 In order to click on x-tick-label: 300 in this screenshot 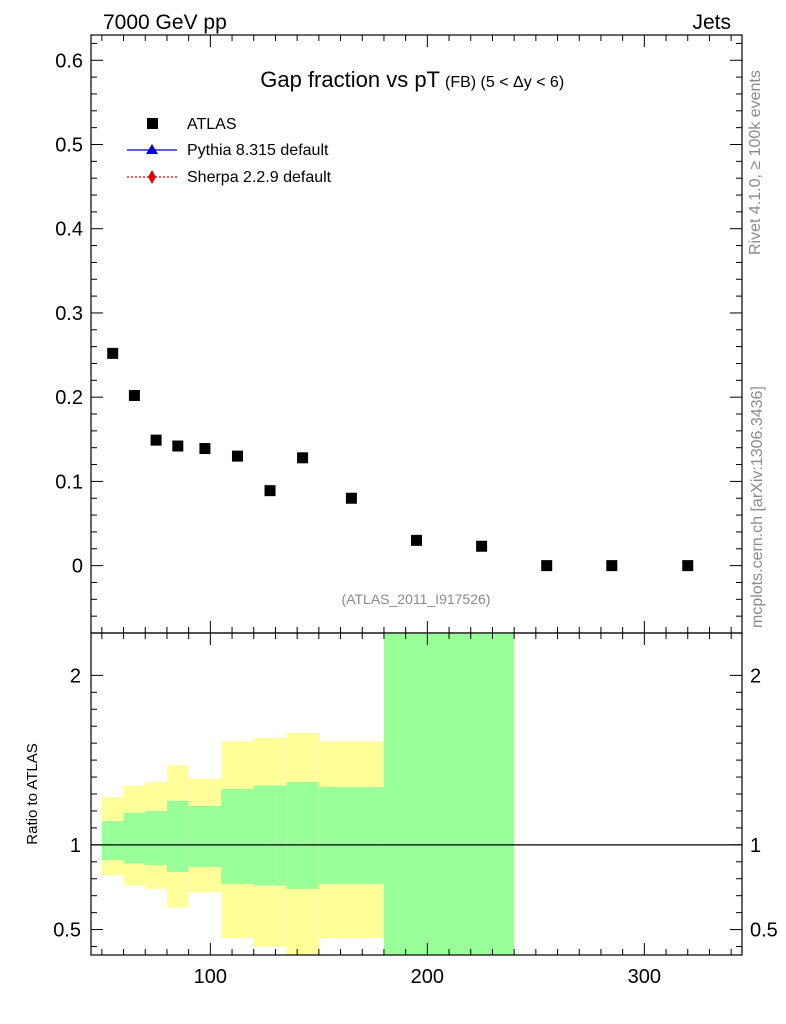, I will do `click(644, 977)`.